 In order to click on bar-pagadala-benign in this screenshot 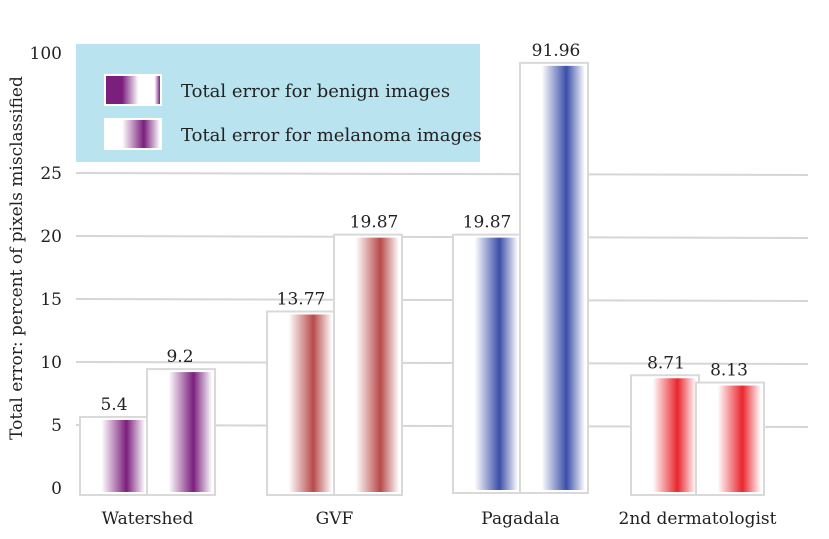, I will do `click(487, 363)`.